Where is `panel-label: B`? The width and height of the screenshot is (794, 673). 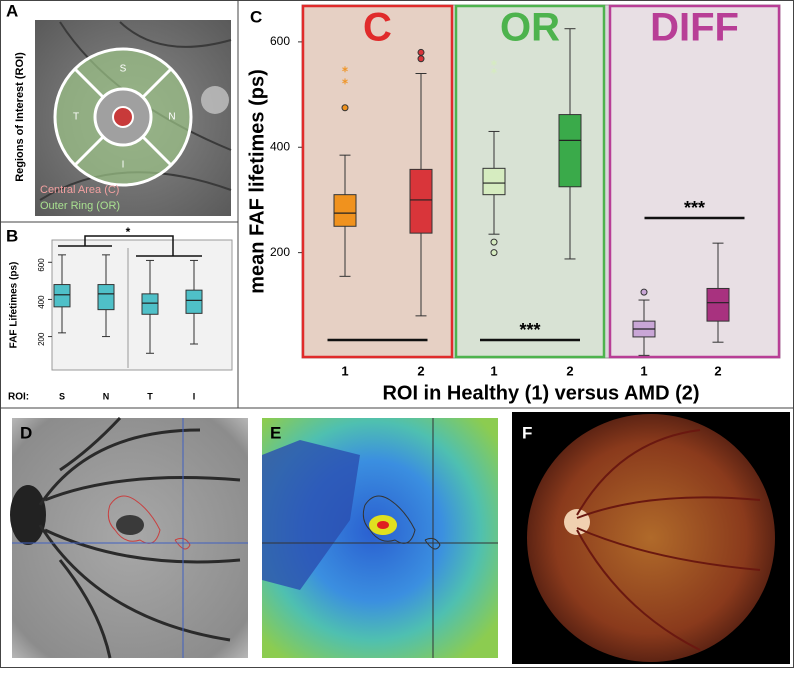 panel-label: B is located at coordinates (12, 235).